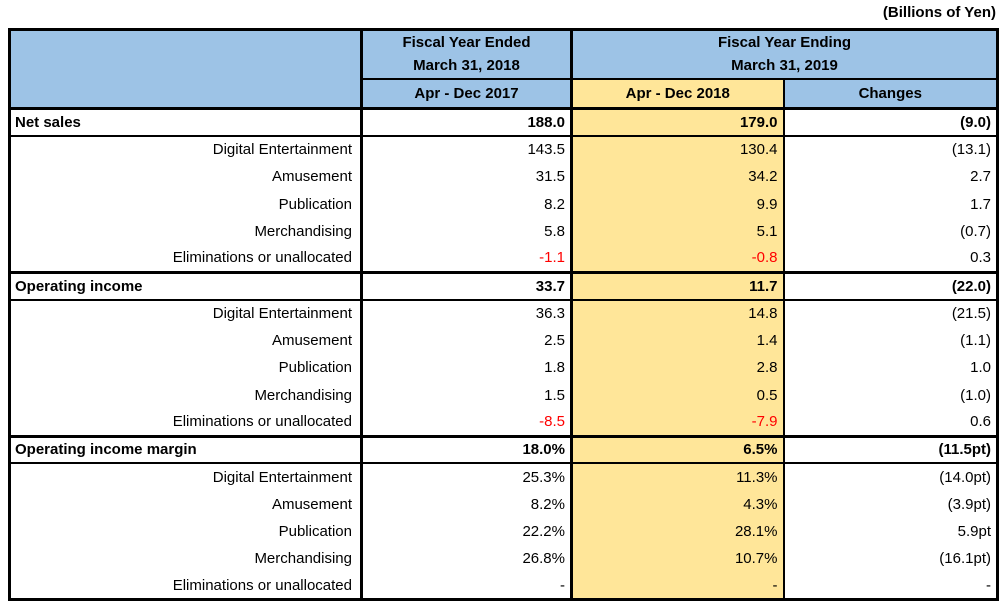  I want to click on value-2018: 11.7, so click(677, 285).